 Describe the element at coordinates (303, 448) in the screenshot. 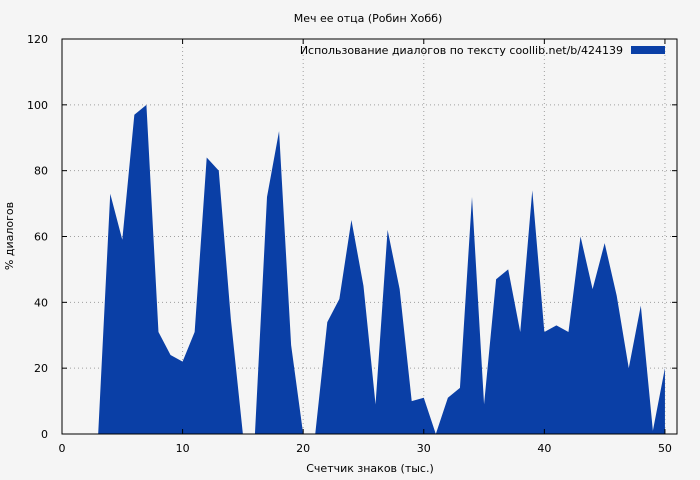

I see `x-tick-label: 20` at that location.